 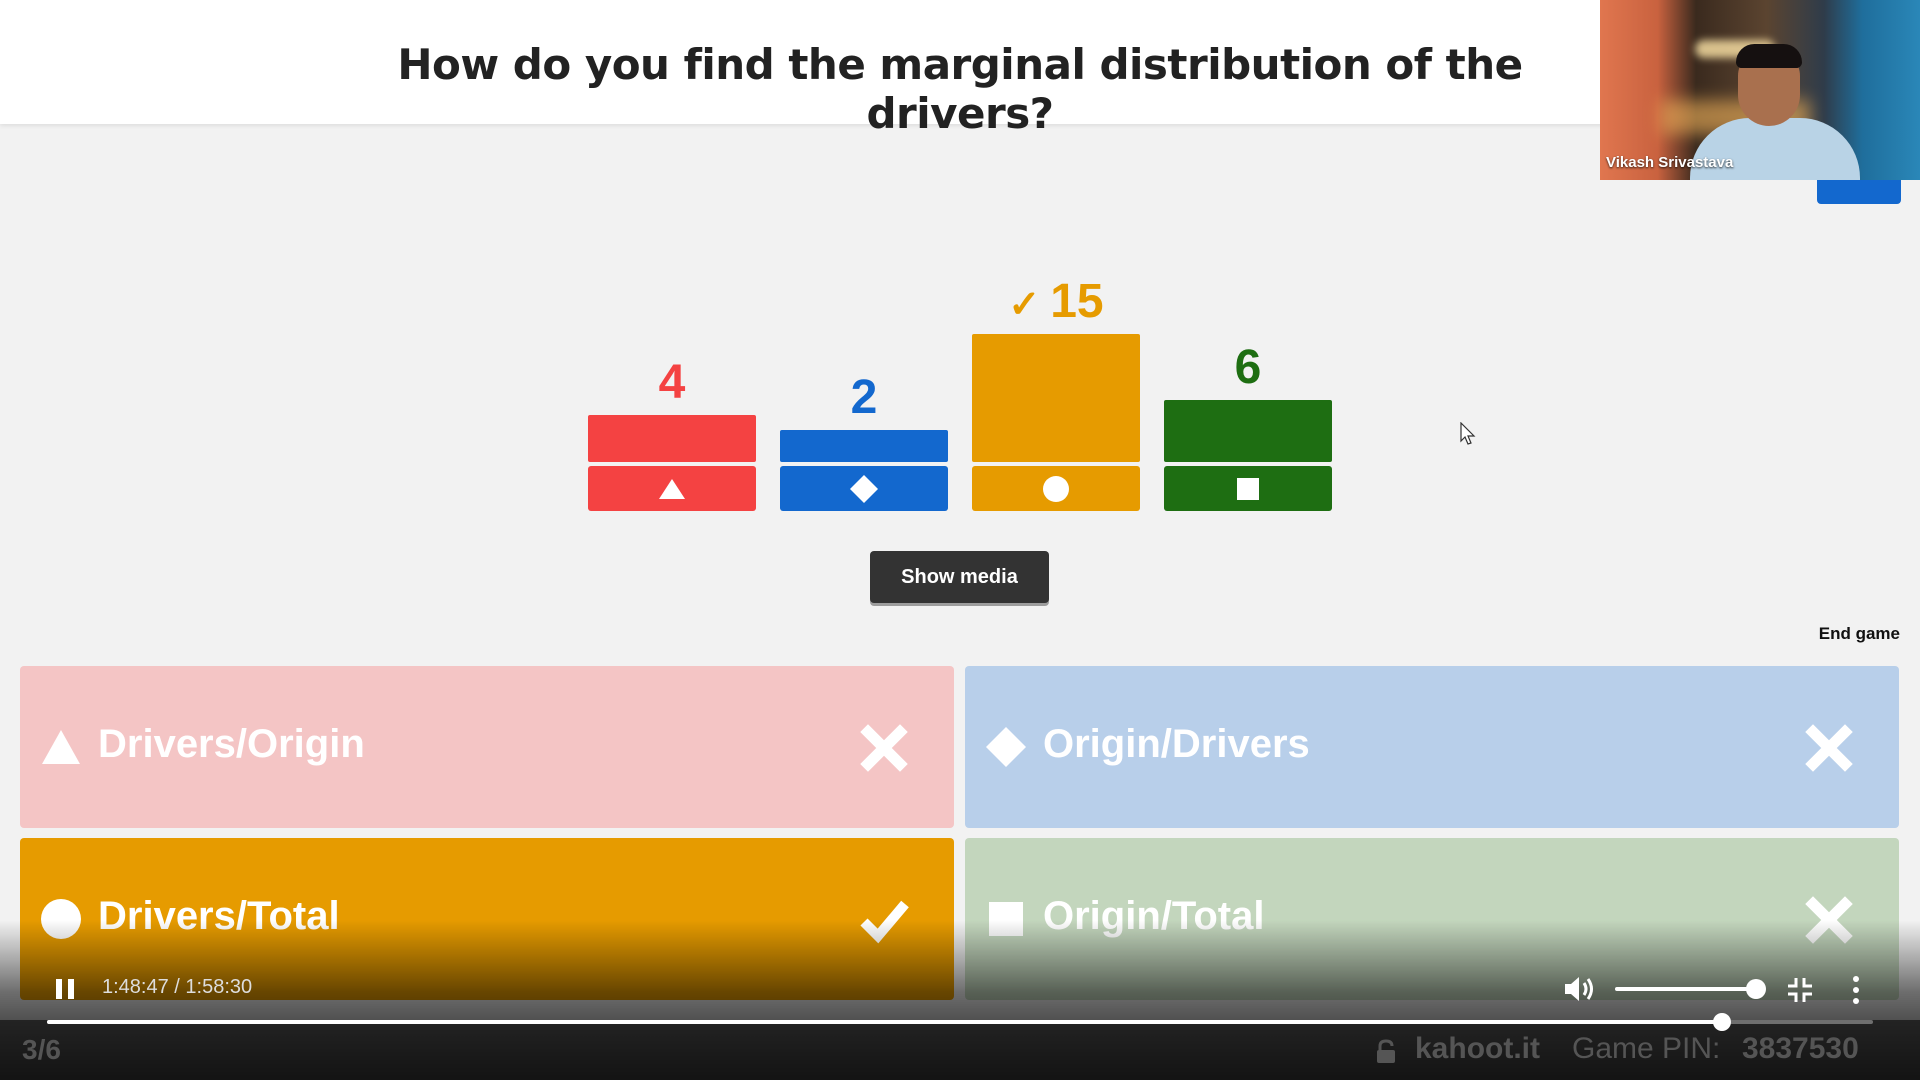 I want to click on participant-name: Vikash Srivastava, so click(x=1670, y=162).